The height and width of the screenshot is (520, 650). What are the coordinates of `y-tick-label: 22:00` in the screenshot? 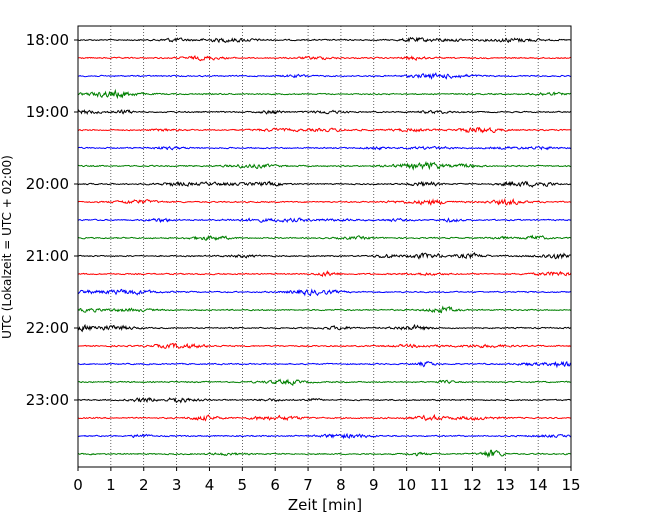 It's located at (47, 328).